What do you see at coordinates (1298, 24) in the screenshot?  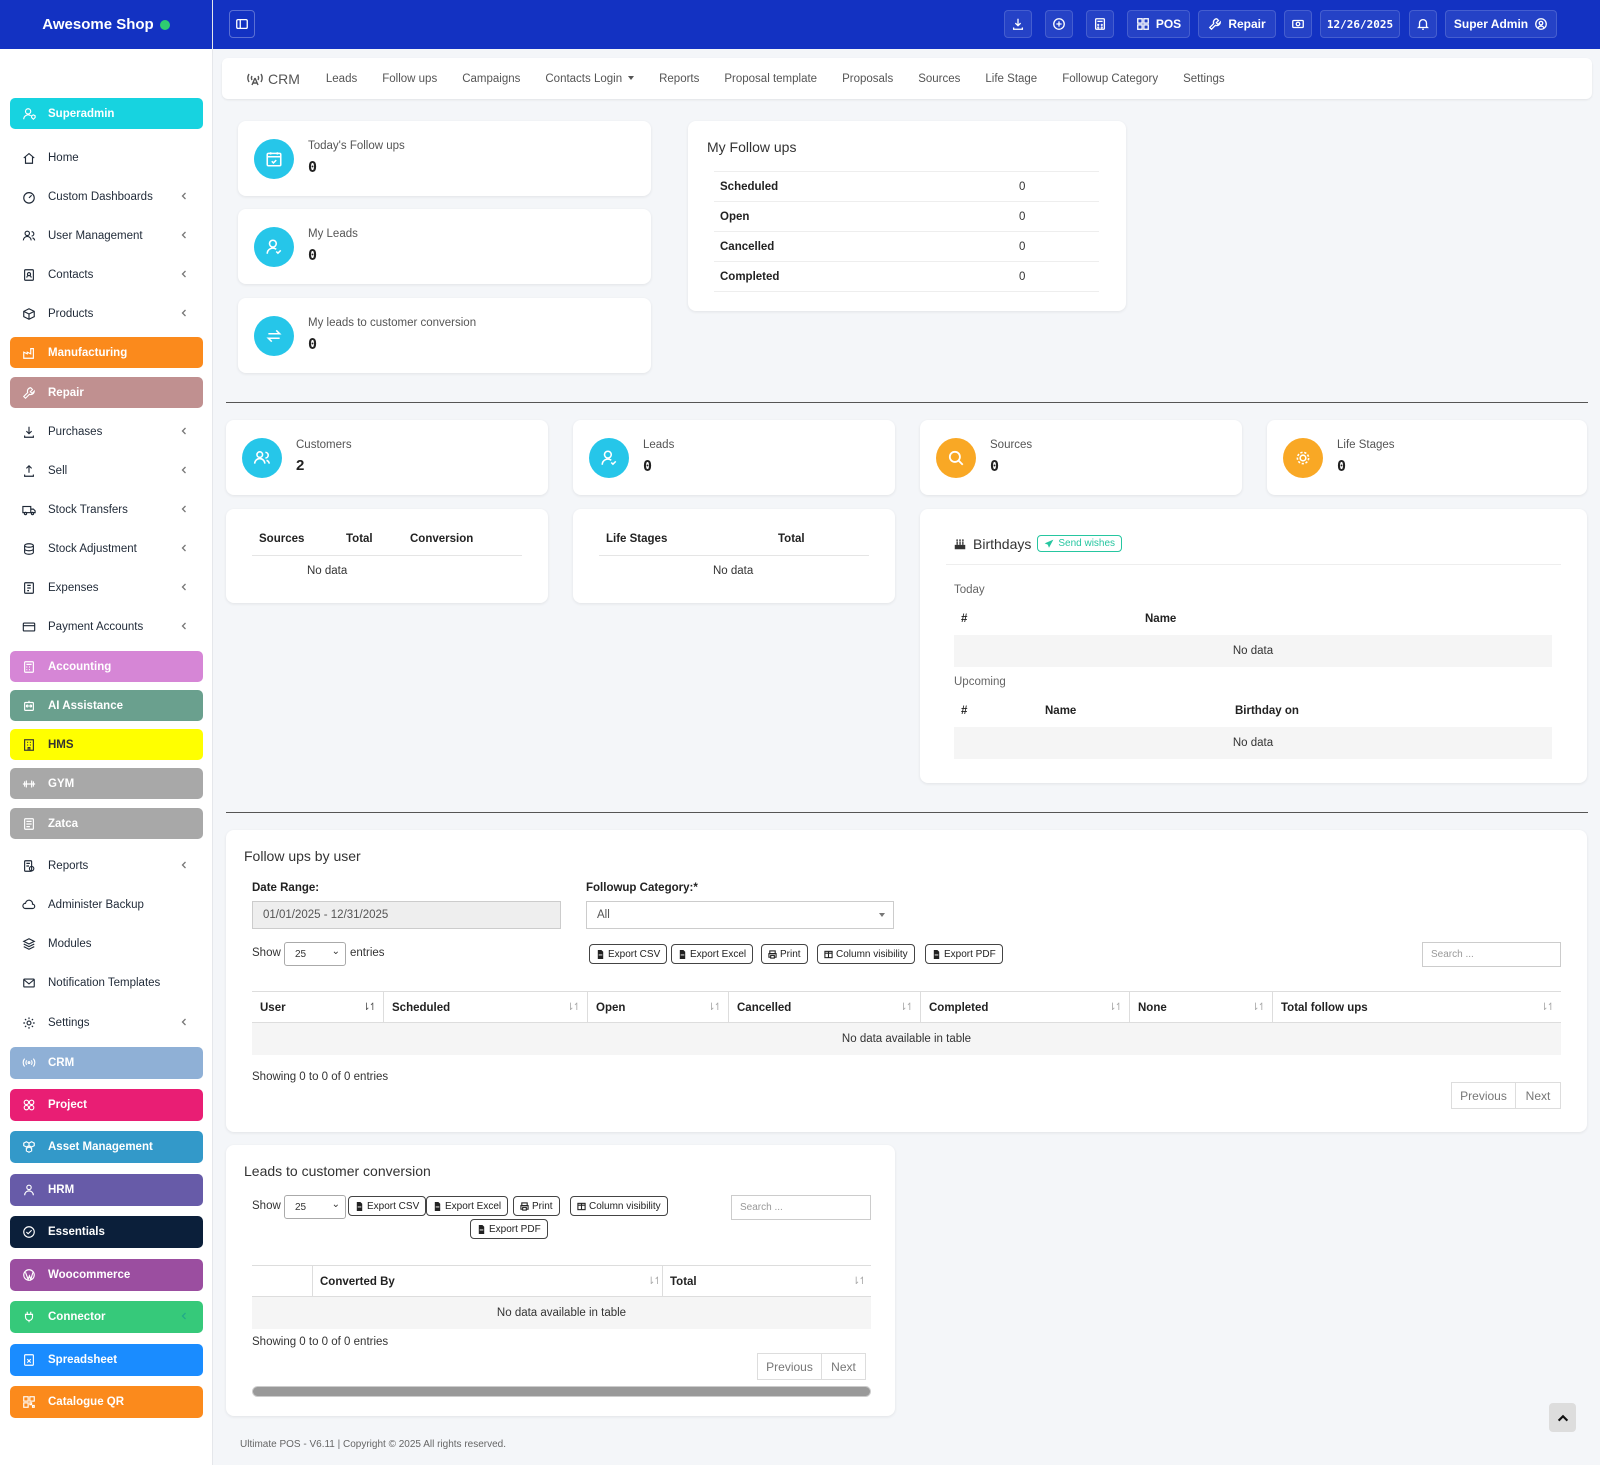 I see `cash-register-button` at bounding box center [1298, 24].